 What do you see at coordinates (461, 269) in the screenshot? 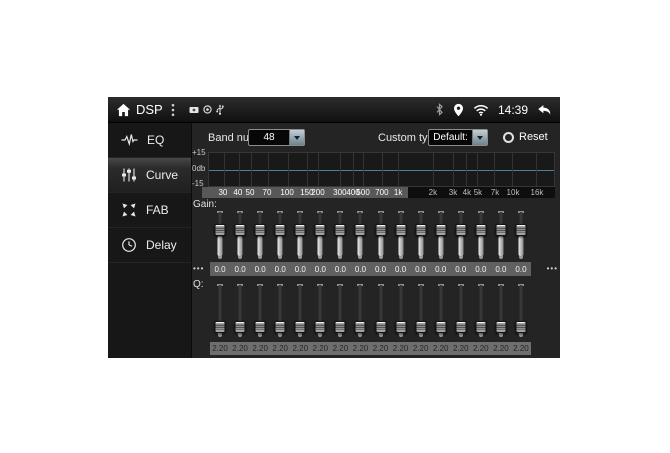
I see `band-value: 0.0` at bounding box center [461, 269].